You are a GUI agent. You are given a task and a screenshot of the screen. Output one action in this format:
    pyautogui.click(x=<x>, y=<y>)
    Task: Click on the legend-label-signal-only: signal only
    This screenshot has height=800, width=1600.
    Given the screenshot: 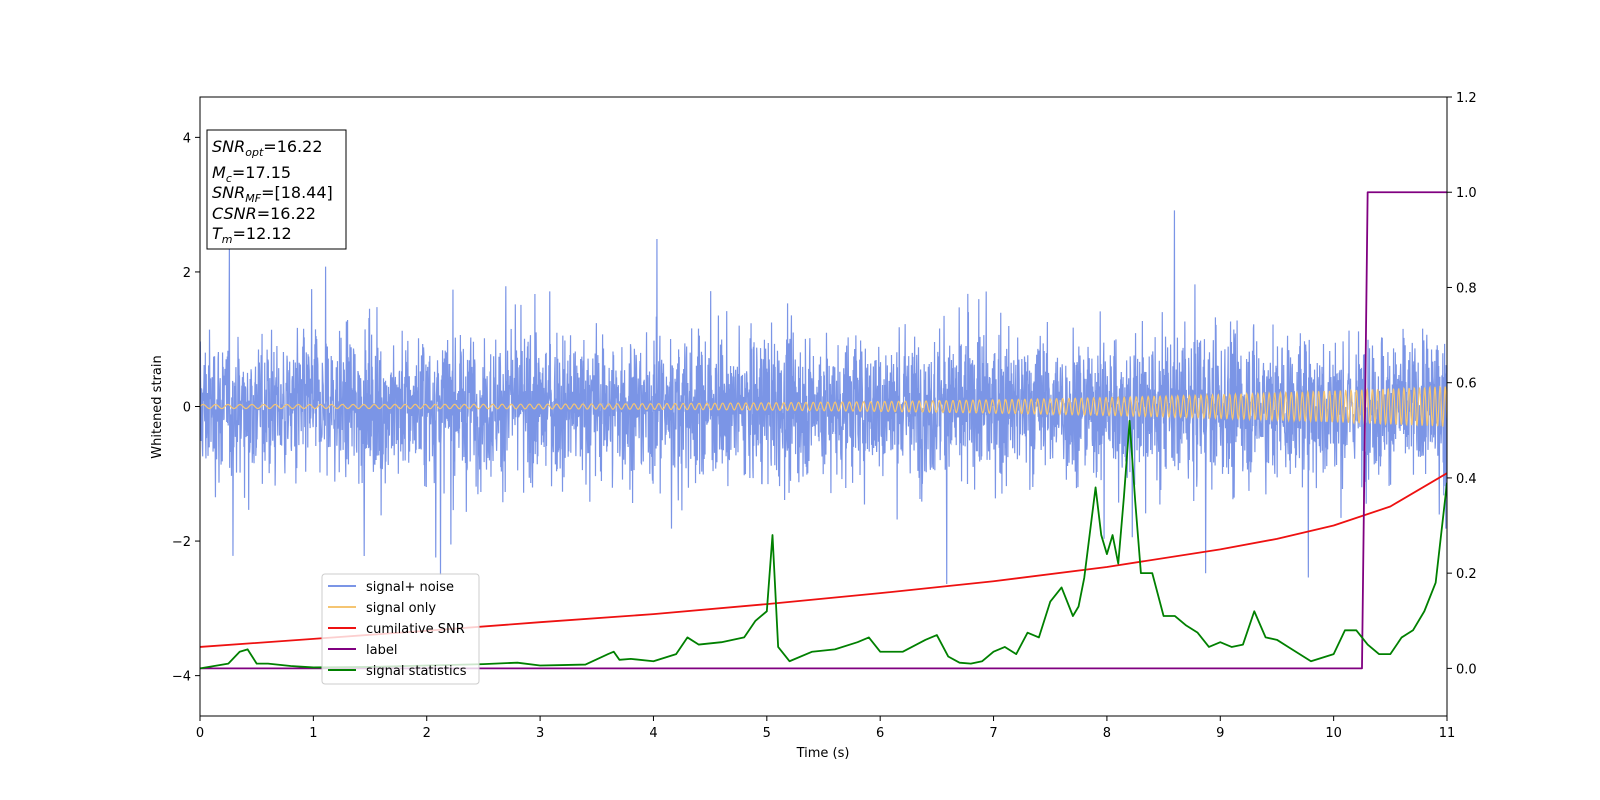 What is the action you would take?
    pyautogui.click(x=401, y=608)
    